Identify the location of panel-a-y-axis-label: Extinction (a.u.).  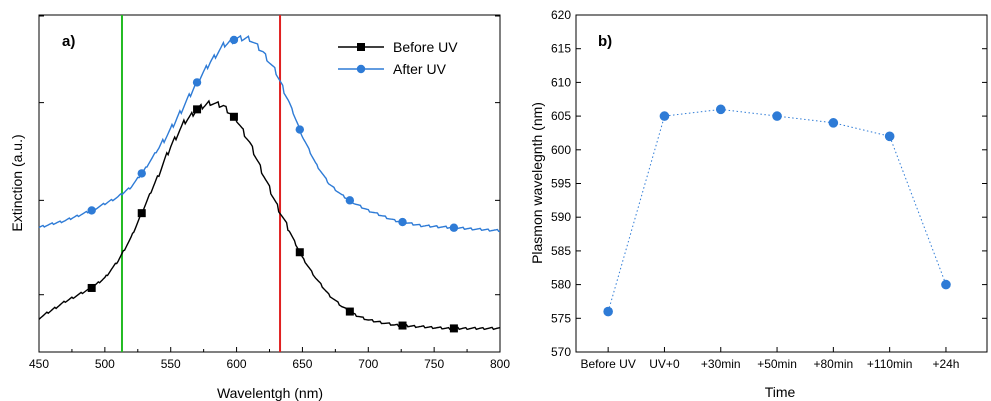
(17, 182).